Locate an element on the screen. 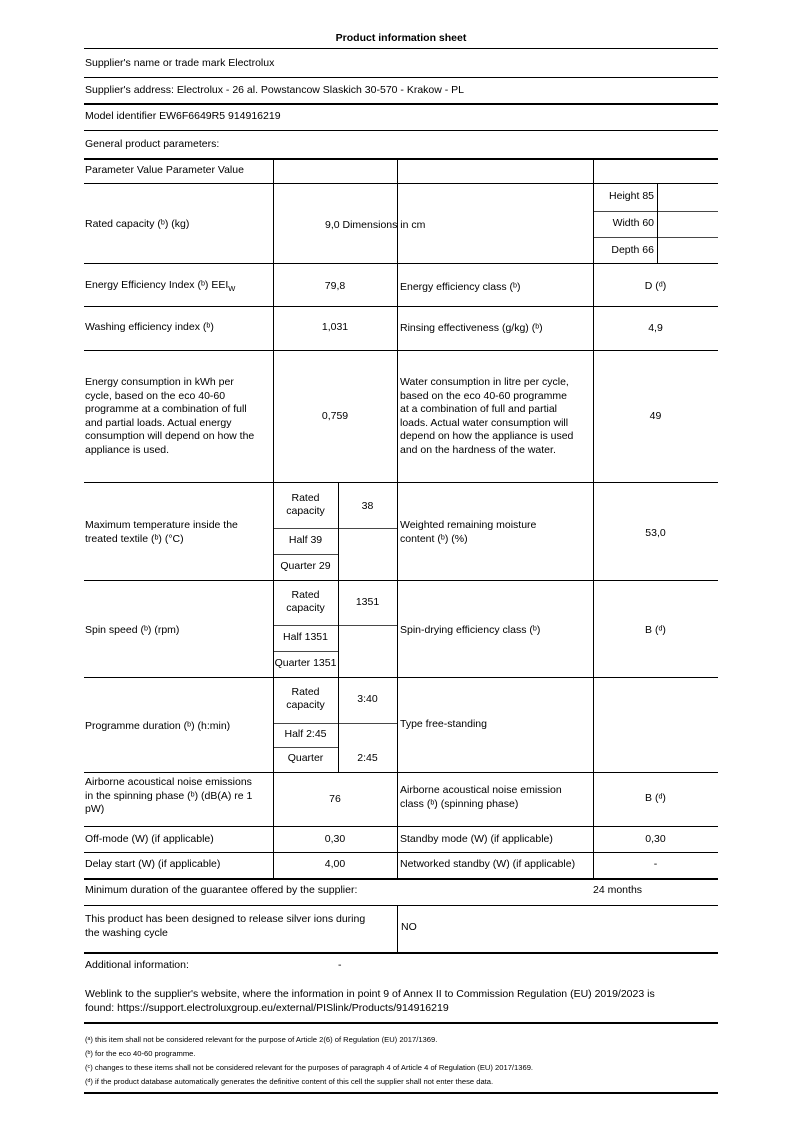 The image size is (802, 1134). spin-rated-value: 1351 is located at coordinates (367, 602).